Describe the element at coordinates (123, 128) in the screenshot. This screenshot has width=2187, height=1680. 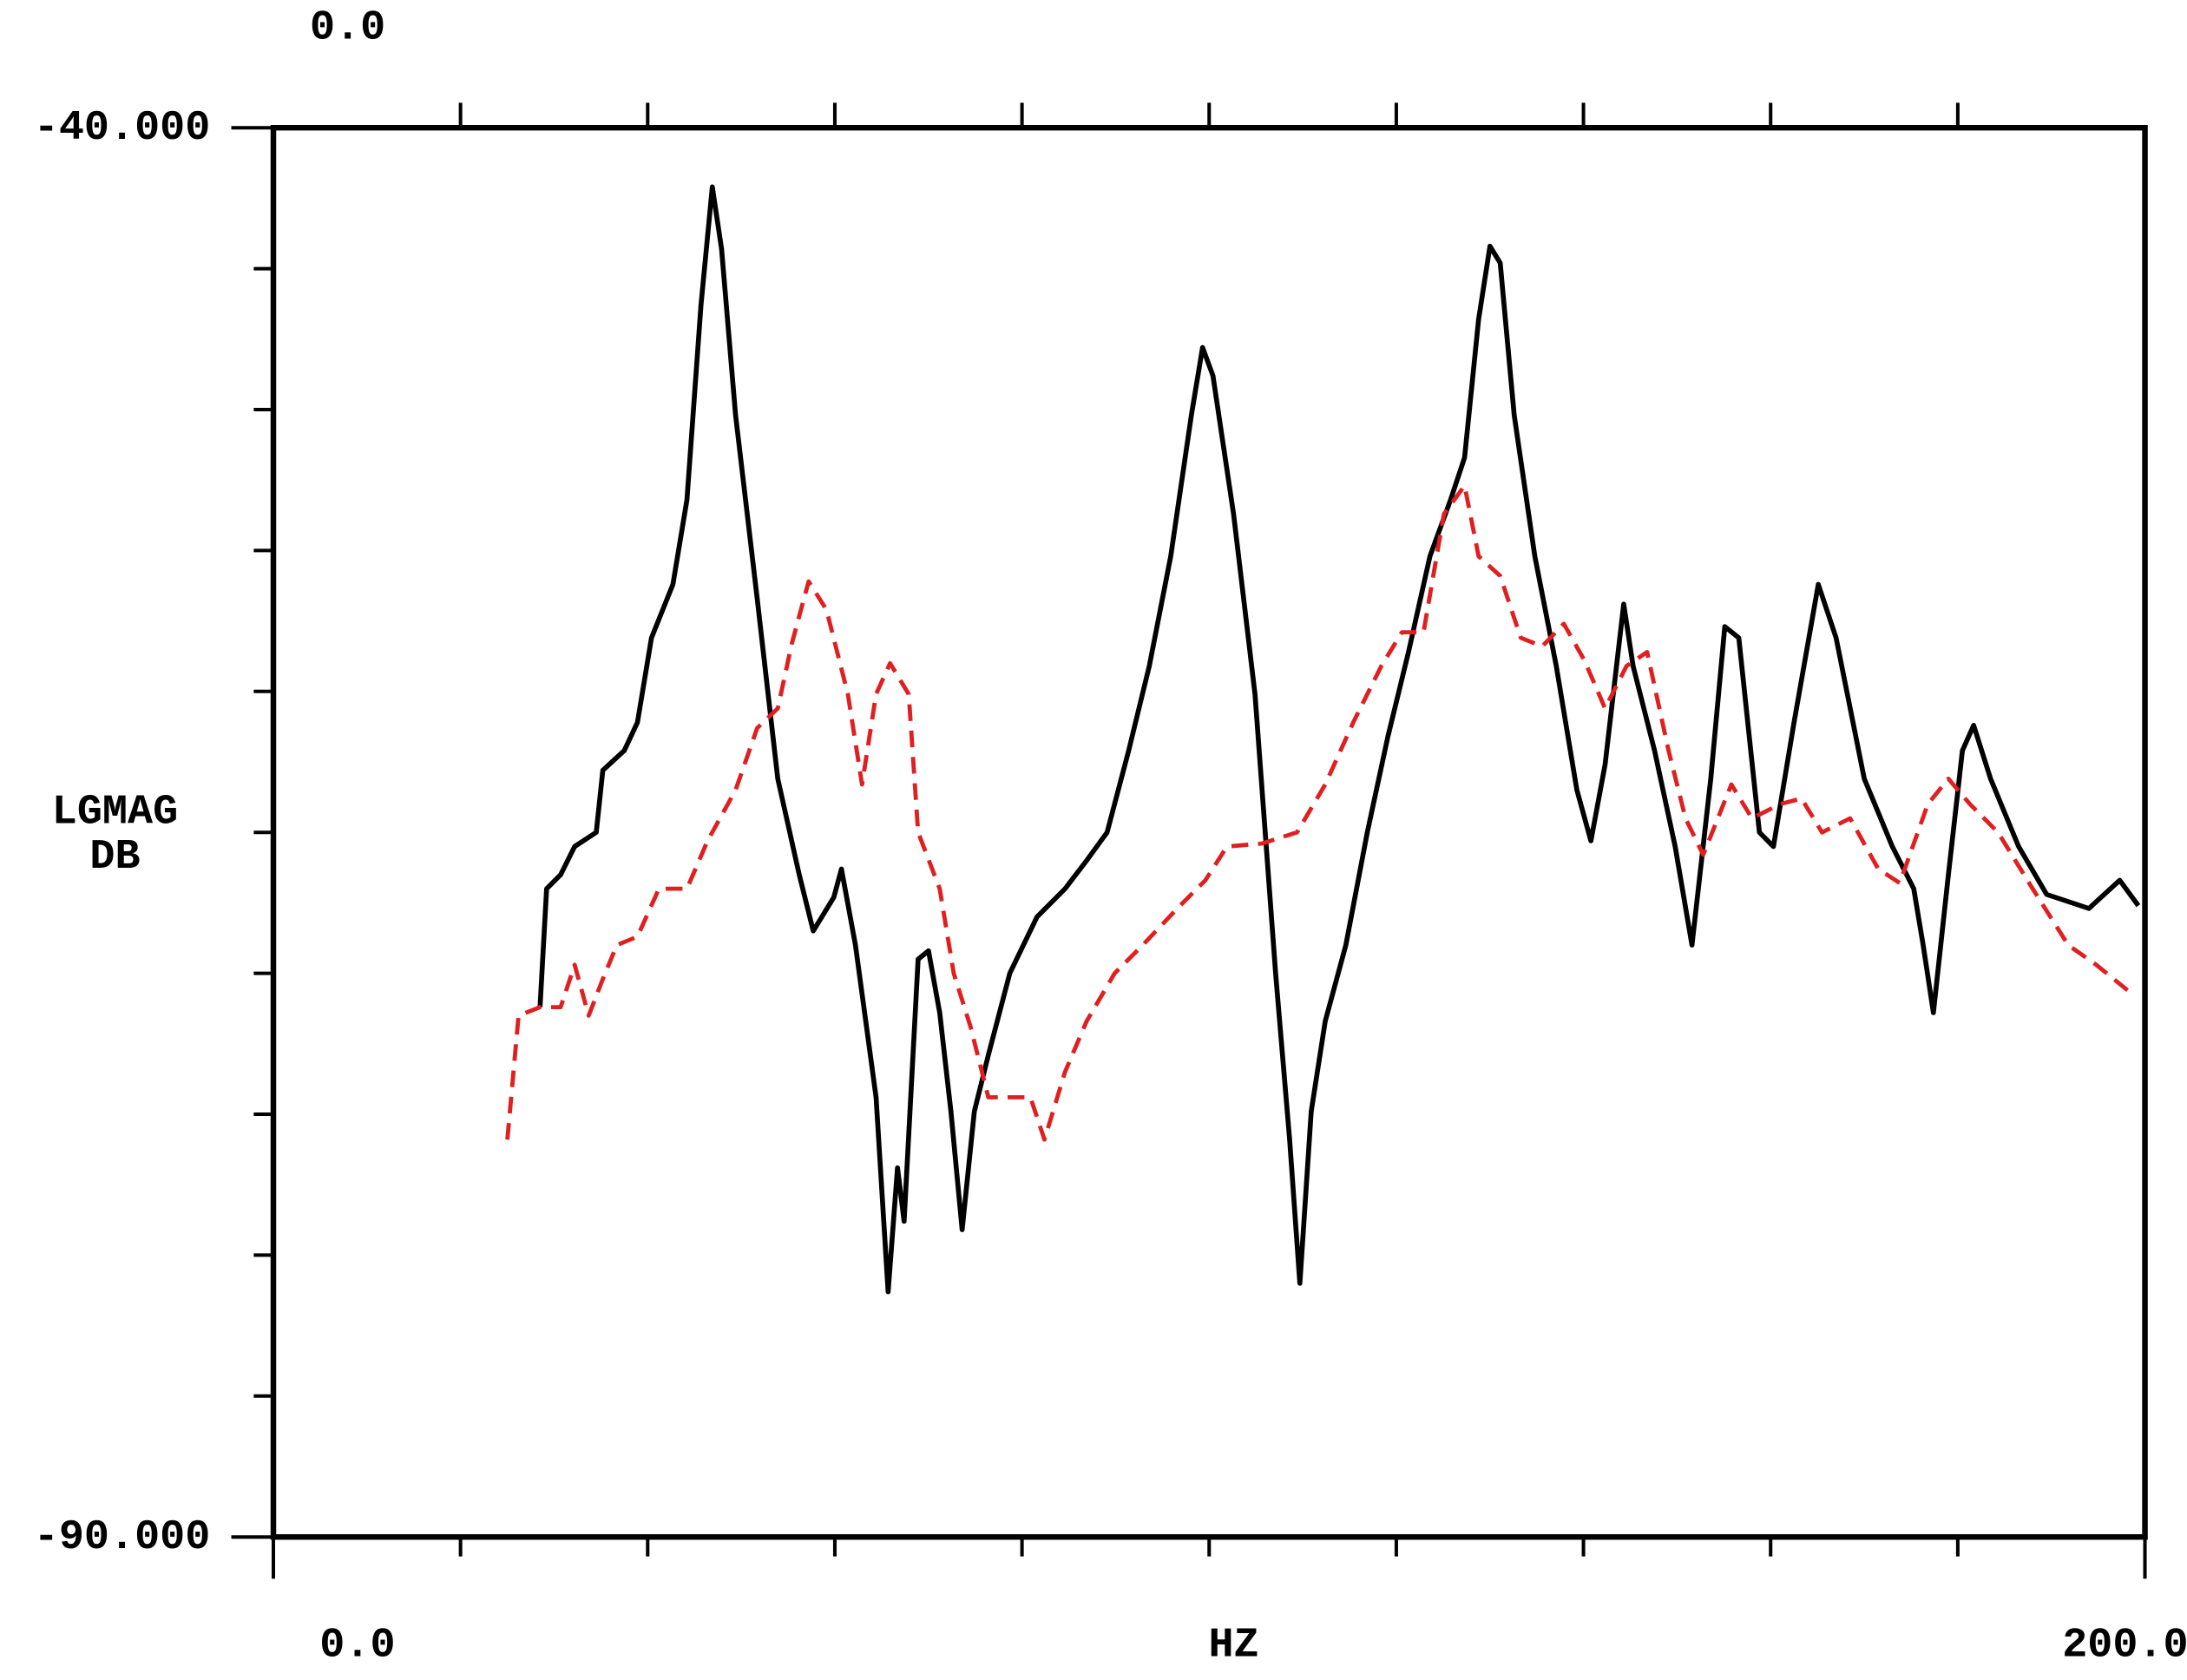
I see `y-tick-label: -40.000` at that location.